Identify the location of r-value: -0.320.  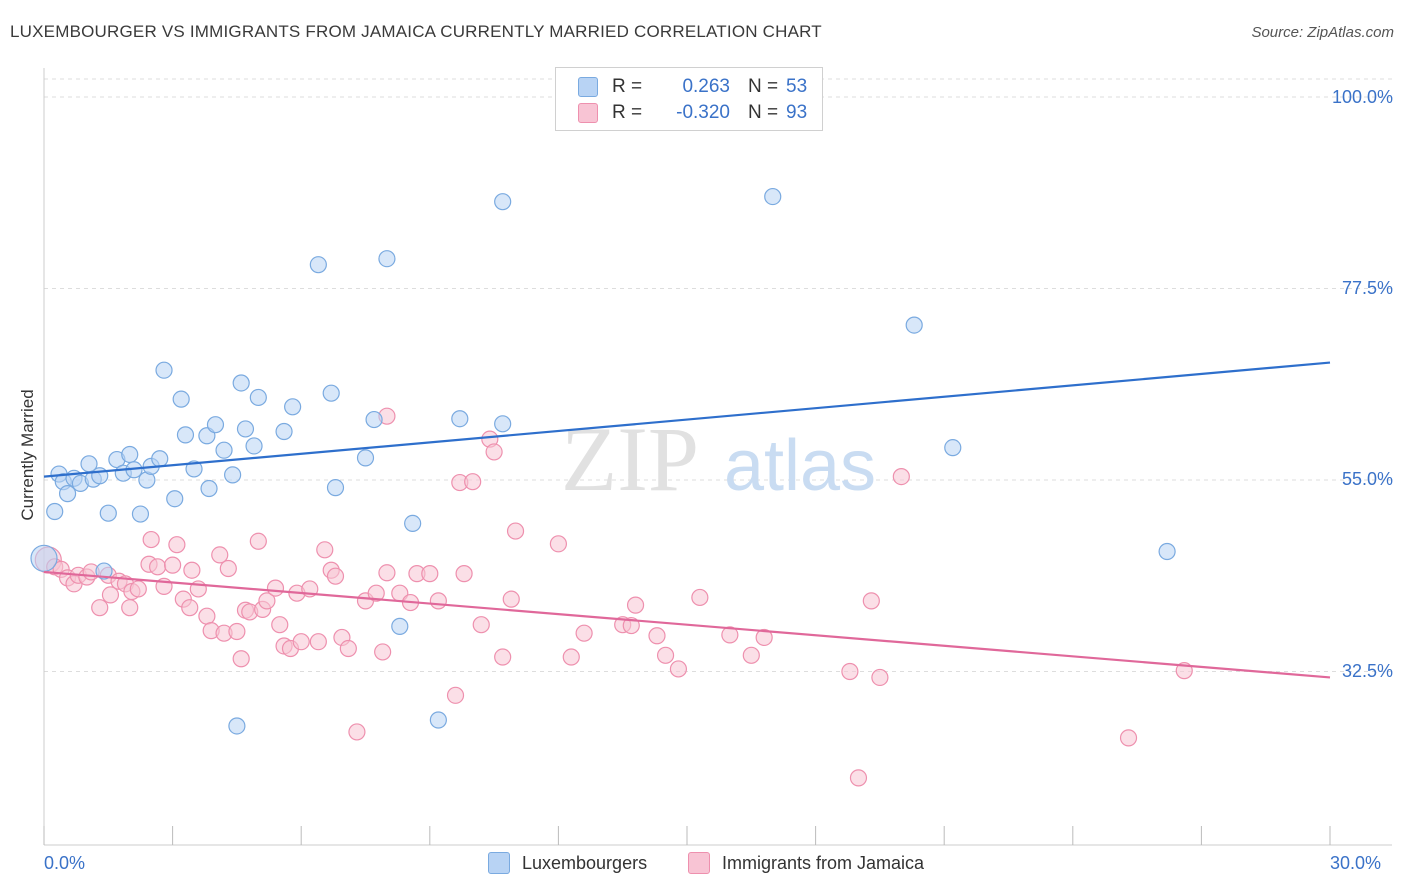
(703, 112).